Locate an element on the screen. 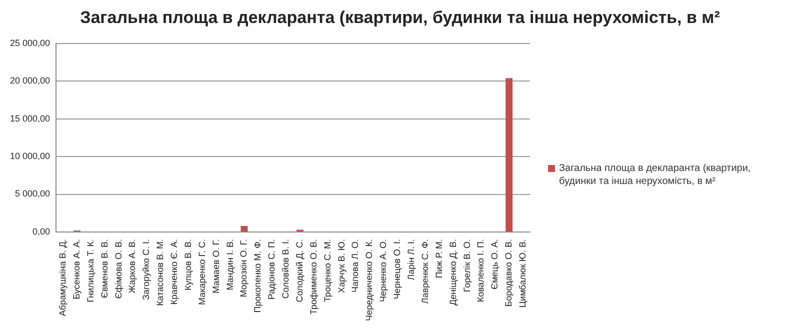  x-tick-label: Мамаев О. Г. is located at coordinates (215, 266).